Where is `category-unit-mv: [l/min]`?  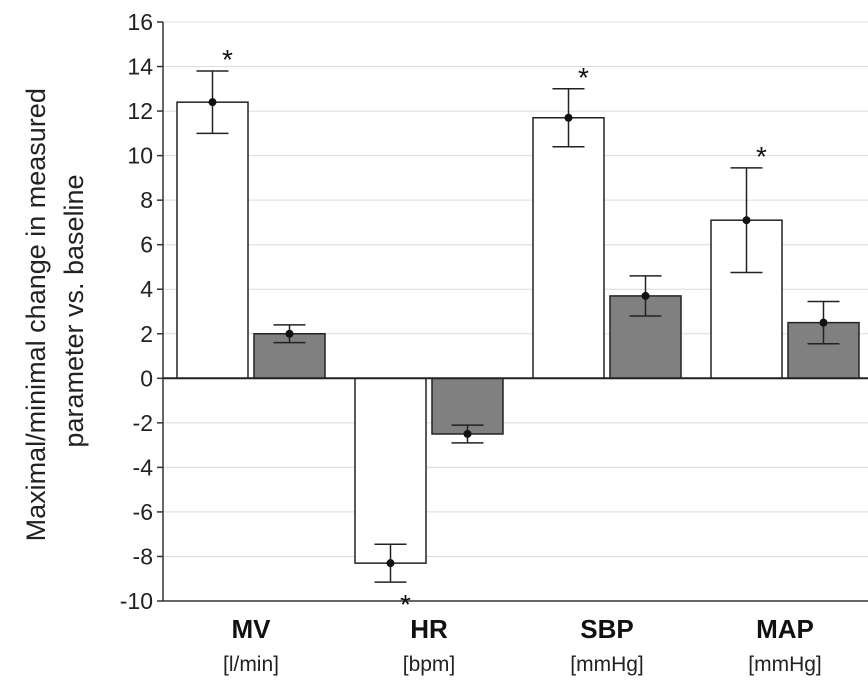 category-unit-mv: [l/min] is located at coordinates (251, 664).